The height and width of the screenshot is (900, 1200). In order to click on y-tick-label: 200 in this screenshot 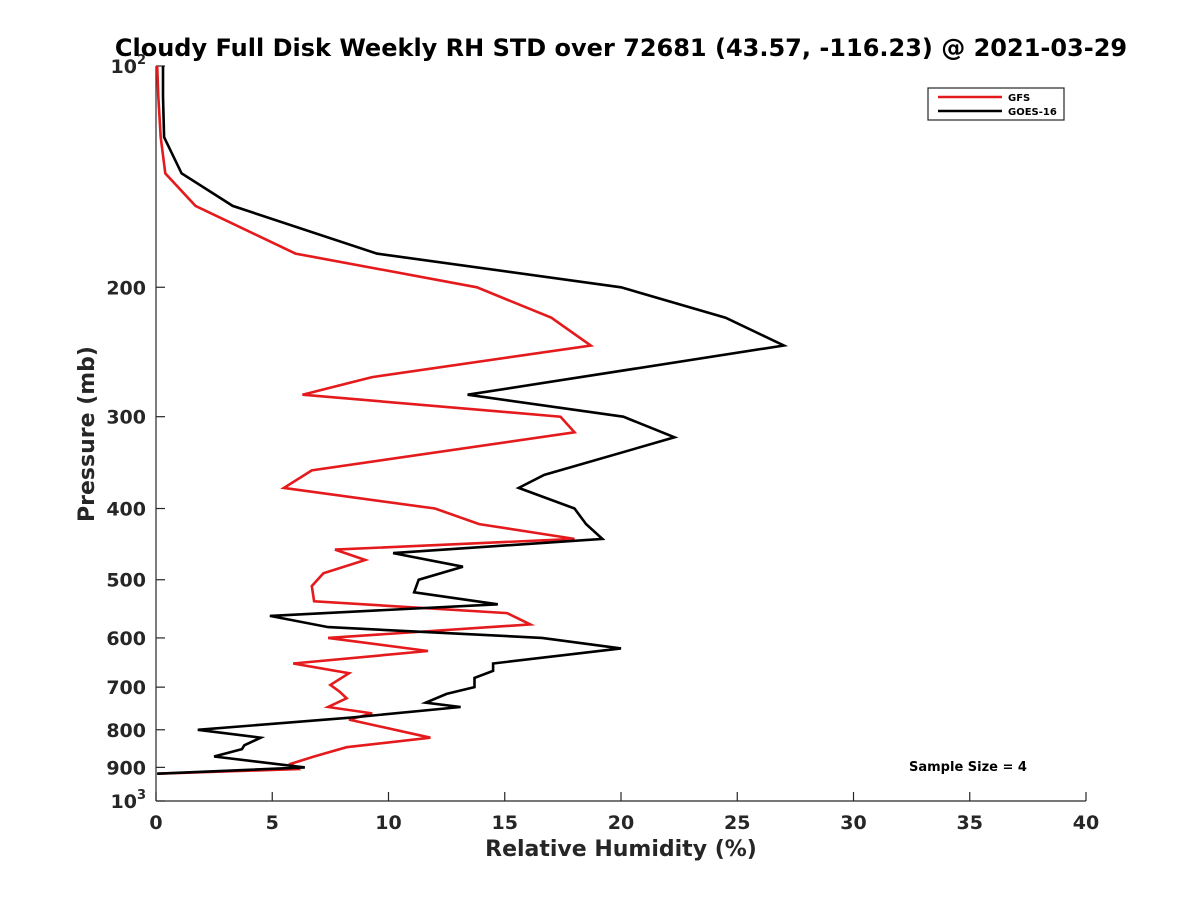, I will do `click(126, 288)`.